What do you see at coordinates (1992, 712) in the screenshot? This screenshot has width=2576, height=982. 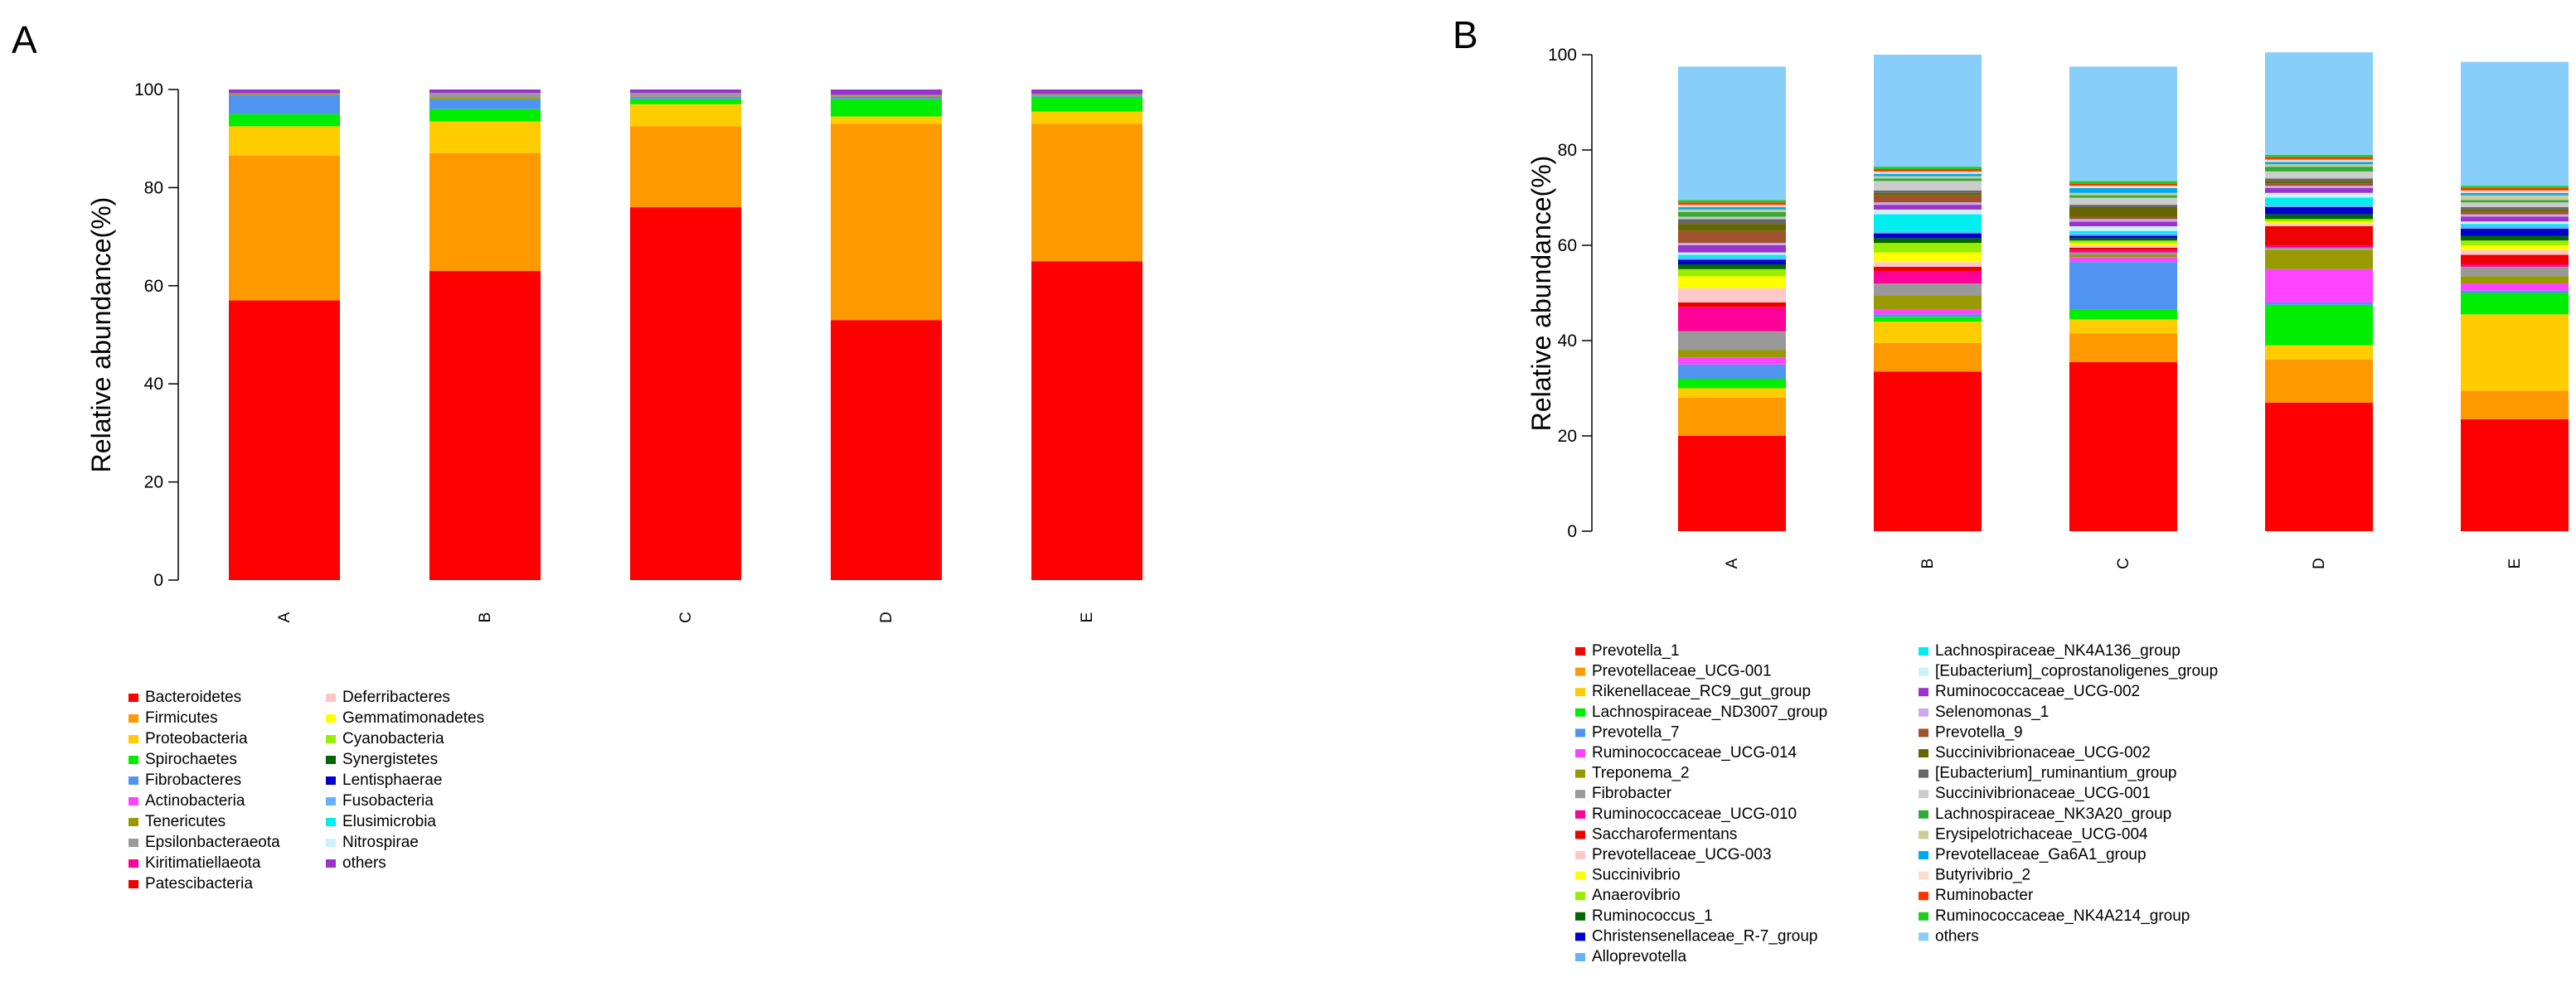 I see `legend-label-selenomonas-1: Selenomonas_1` at bounding box center [1992, 712].